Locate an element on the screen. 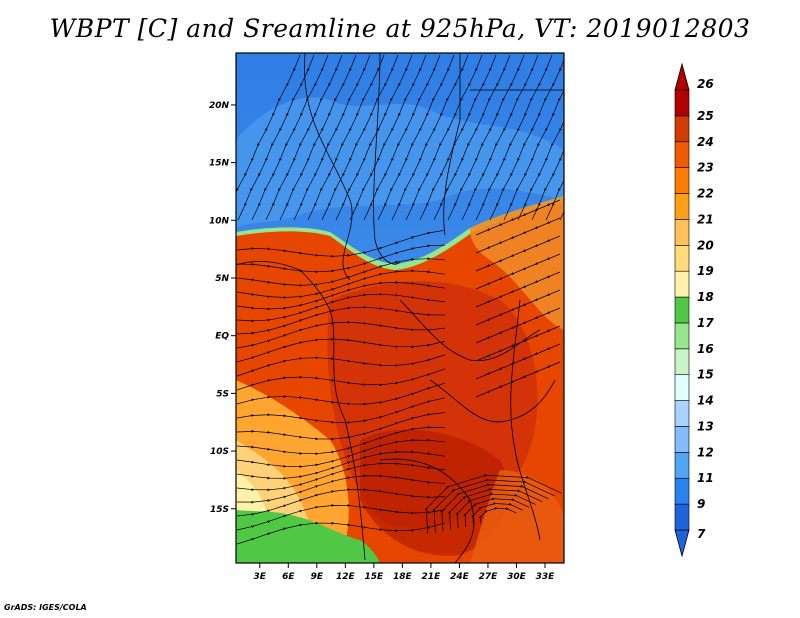 Image resolution: width=800 pixels, height=618 pixels. lon-label: 15E is located at coordinates (375, 577).